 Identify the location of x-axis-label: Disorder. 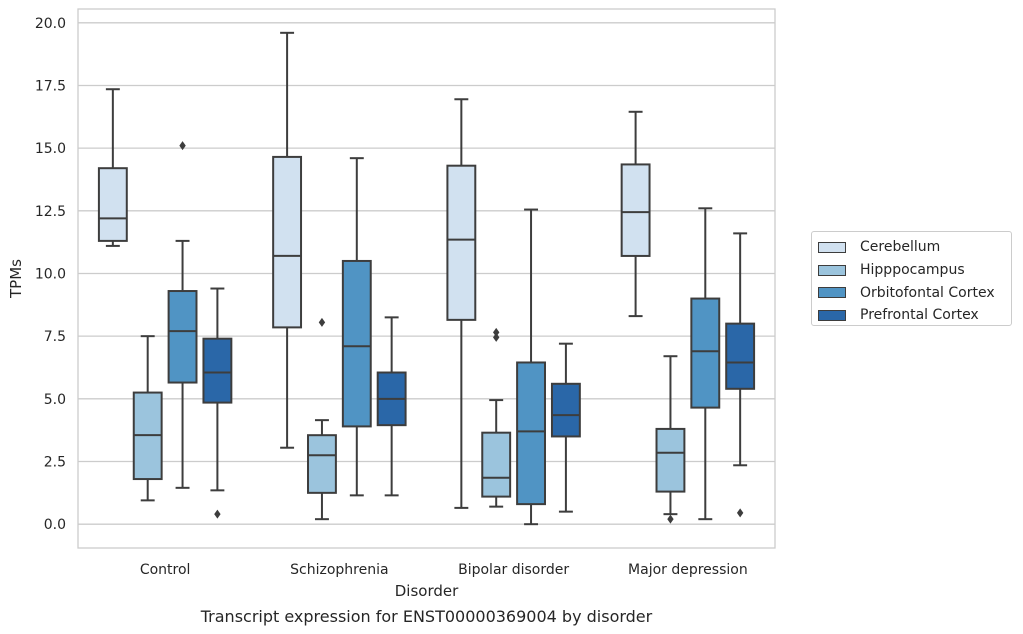
(427, 591).